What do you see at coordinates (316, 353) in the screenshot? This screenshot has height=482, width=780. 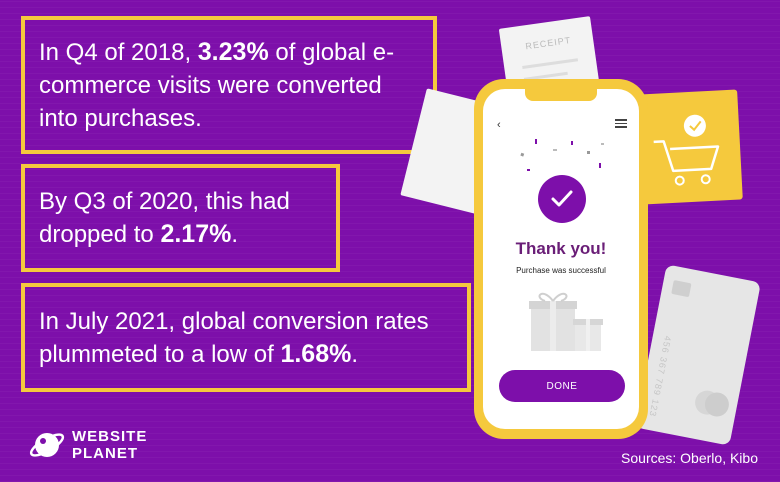 I see `stat-highlight: 1.68%` at bounding box center [316, 353].